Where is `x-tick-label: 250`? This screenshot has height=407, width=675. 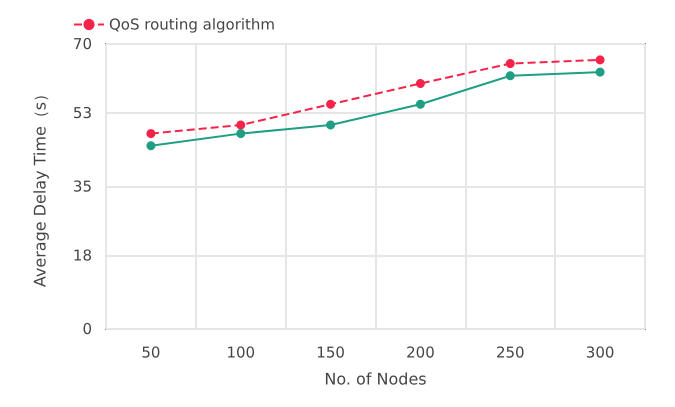 x-tick-label: 250 is located at coordinates (510, 353).